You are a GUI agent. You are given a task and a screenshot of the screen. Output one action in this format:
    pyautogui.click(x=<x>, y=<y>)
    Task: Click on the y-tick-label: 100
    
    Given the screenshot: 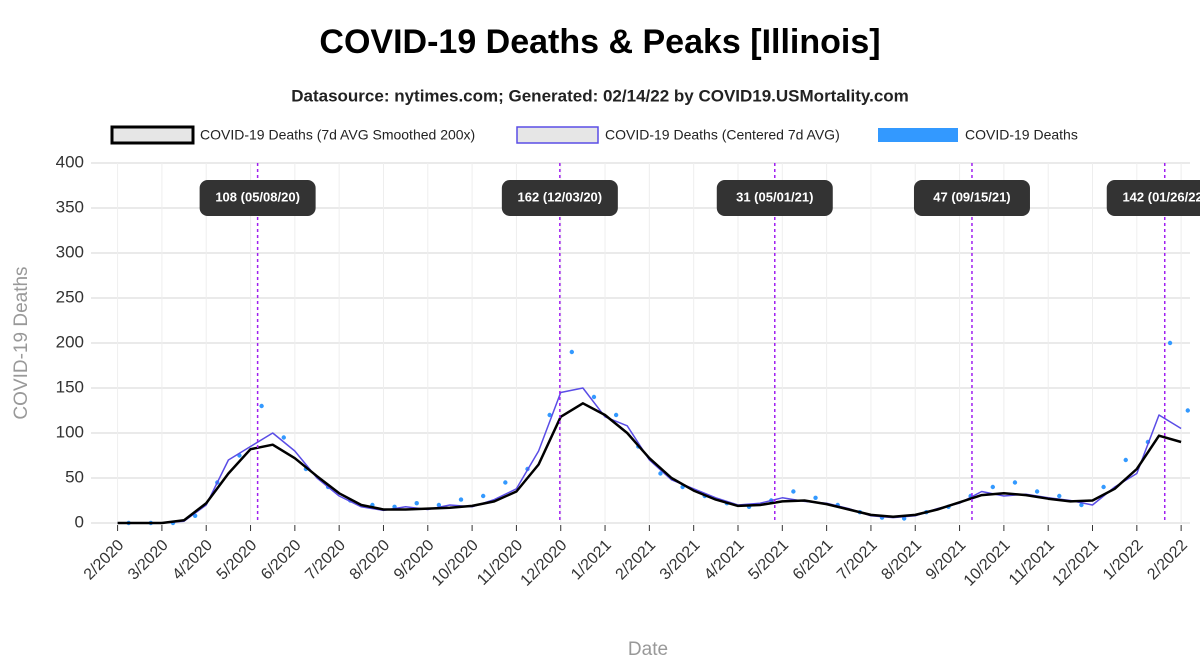 What is the action you would take?
    pyautogui.click(x=70, y=431)
    